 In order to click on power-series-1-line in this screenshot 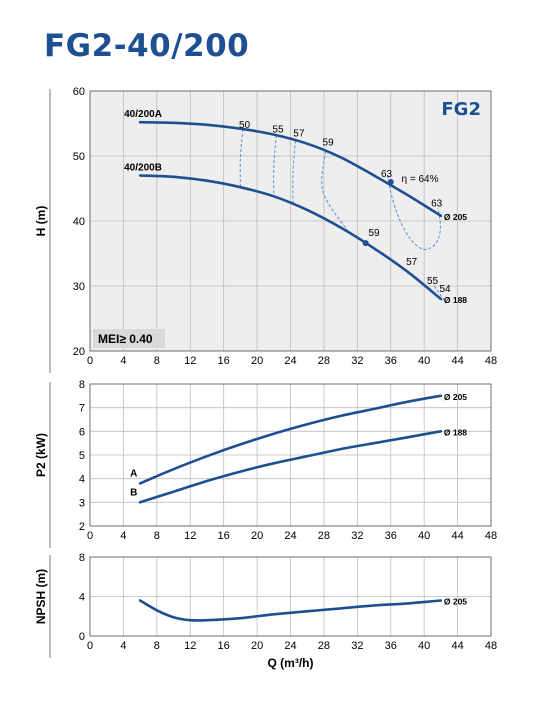, I will do `click(290, 467)`.